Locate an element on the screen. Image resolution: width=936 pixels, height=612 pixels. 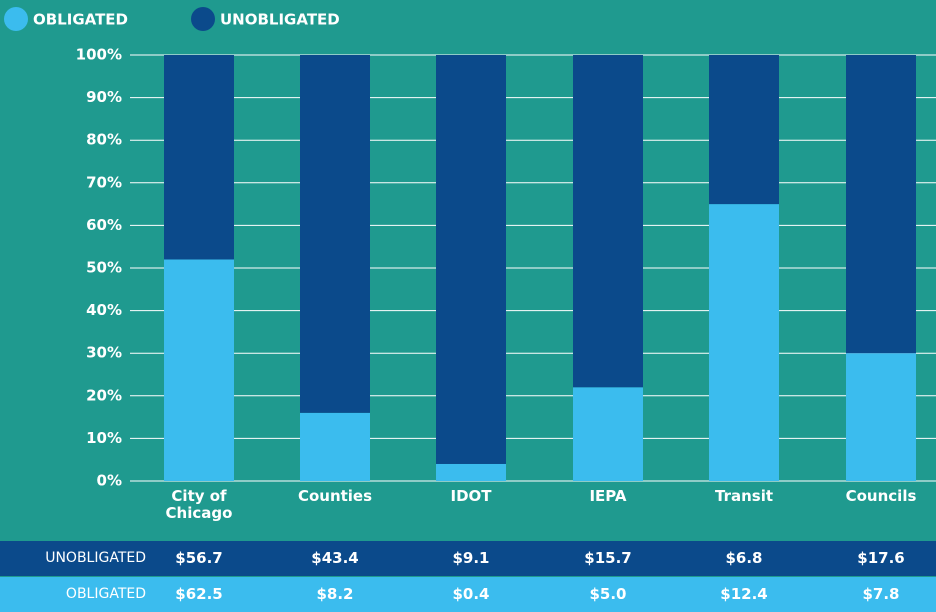
table-cell: $8.2 is located at coordinates (335, 594).